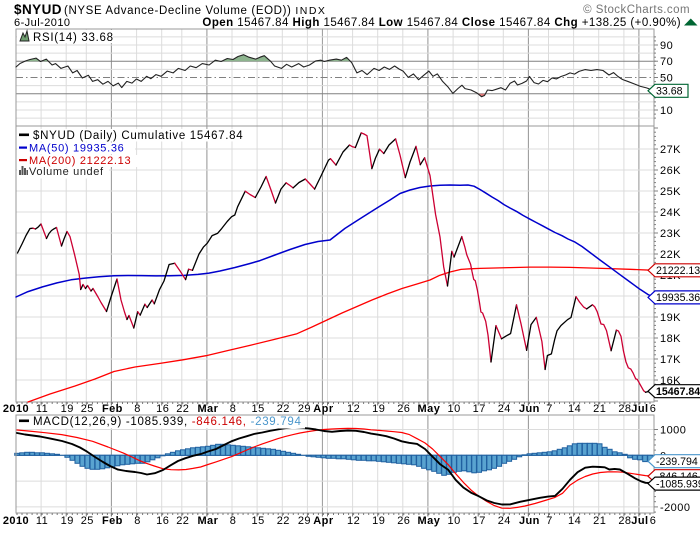  Describe the element at coordinates (677, 462) in the screenshot. I see `svg-text: -239.794` at that location.